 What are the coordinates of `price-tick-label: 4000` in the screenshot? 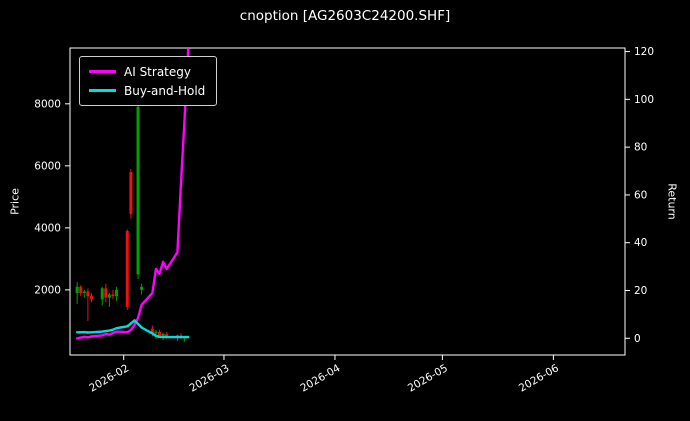 It's located at (47, 228).